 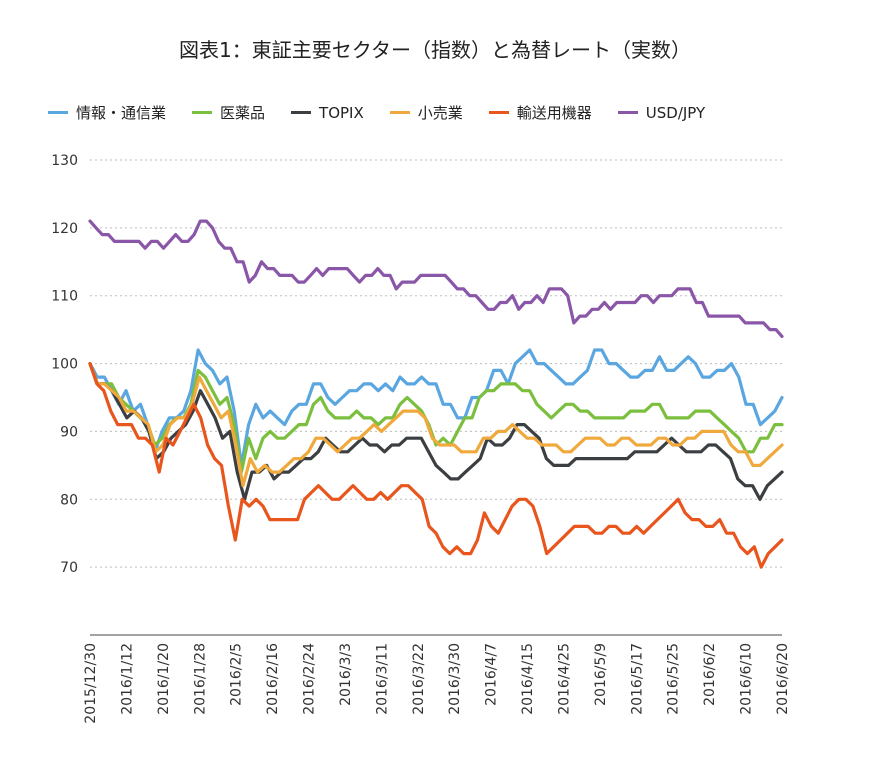 I want to click on y-tick-label: 130, so click(x=64, y=161).